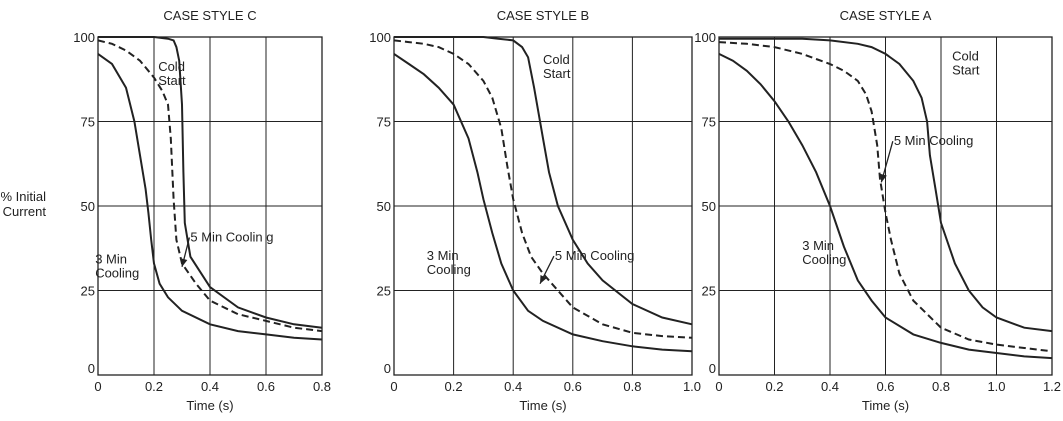  What do you see at coordinates (1052, 386) in the screenshot?
I see `x-tick-label: 1.2` at bounding box center [1052, 386].